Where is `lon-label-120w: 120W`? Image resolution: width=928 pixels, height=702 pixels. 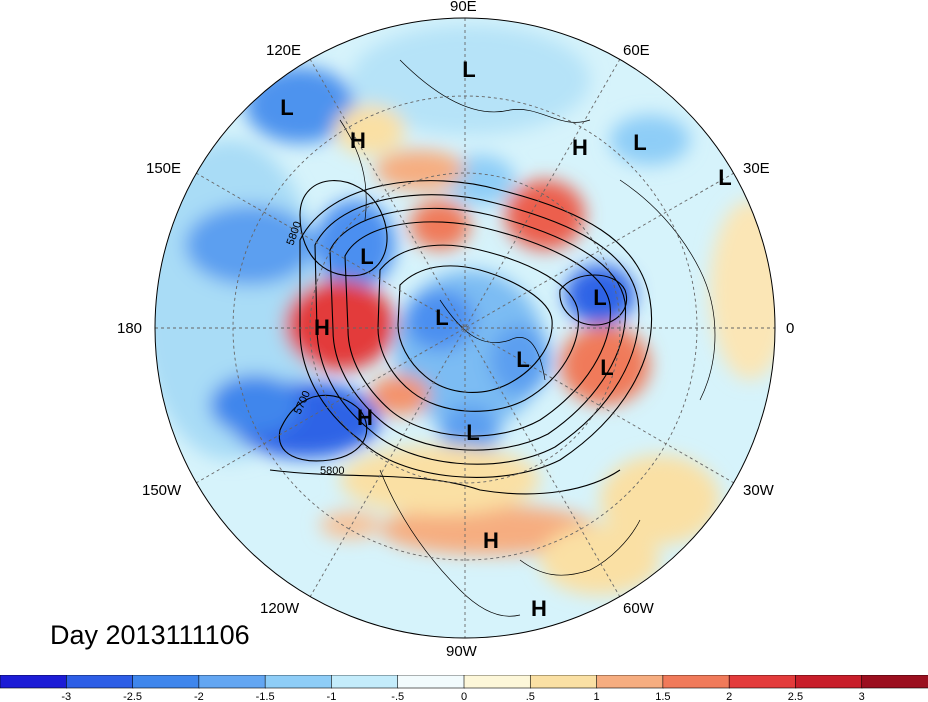
lon-label-120w: 120W is located at coordinates (280, 608).